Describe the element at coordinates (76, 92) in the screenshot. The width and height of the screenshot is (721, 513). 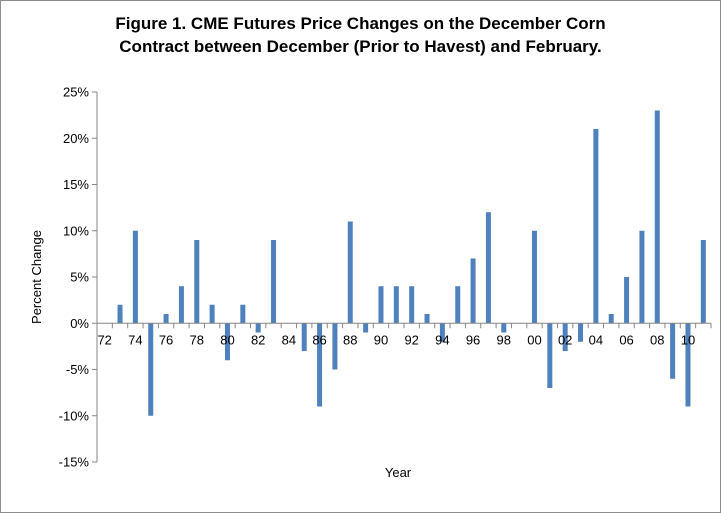
I see `y-tick-label: 25%` at that location.